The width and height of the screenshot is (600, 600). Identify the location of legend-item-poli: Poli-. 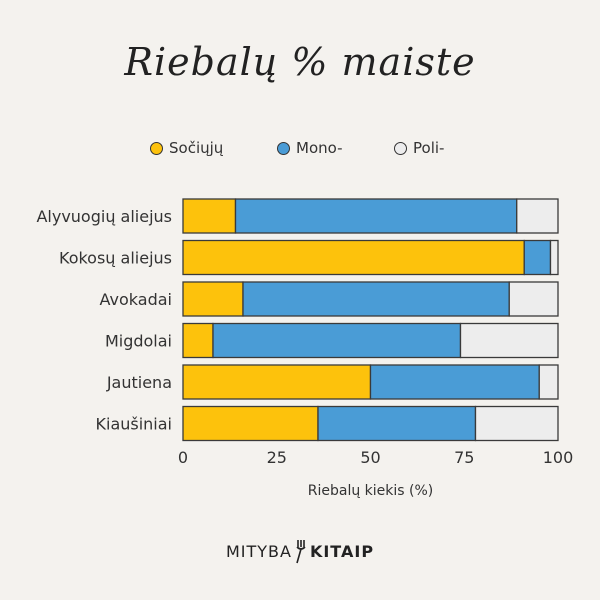
(419, 148).